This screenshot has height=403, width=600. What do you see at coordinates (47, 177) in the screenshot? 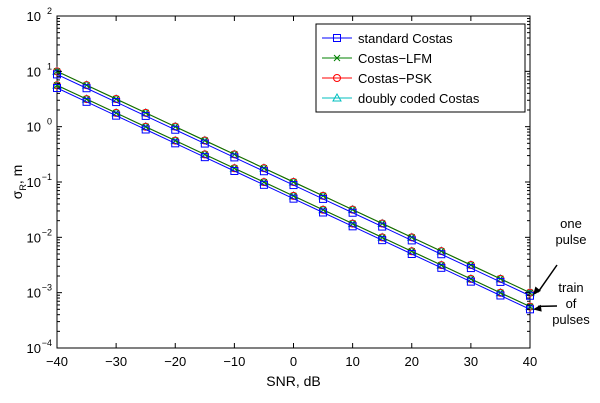
I see `y-tick-exponent: −1` at bounding box center [47, 177].